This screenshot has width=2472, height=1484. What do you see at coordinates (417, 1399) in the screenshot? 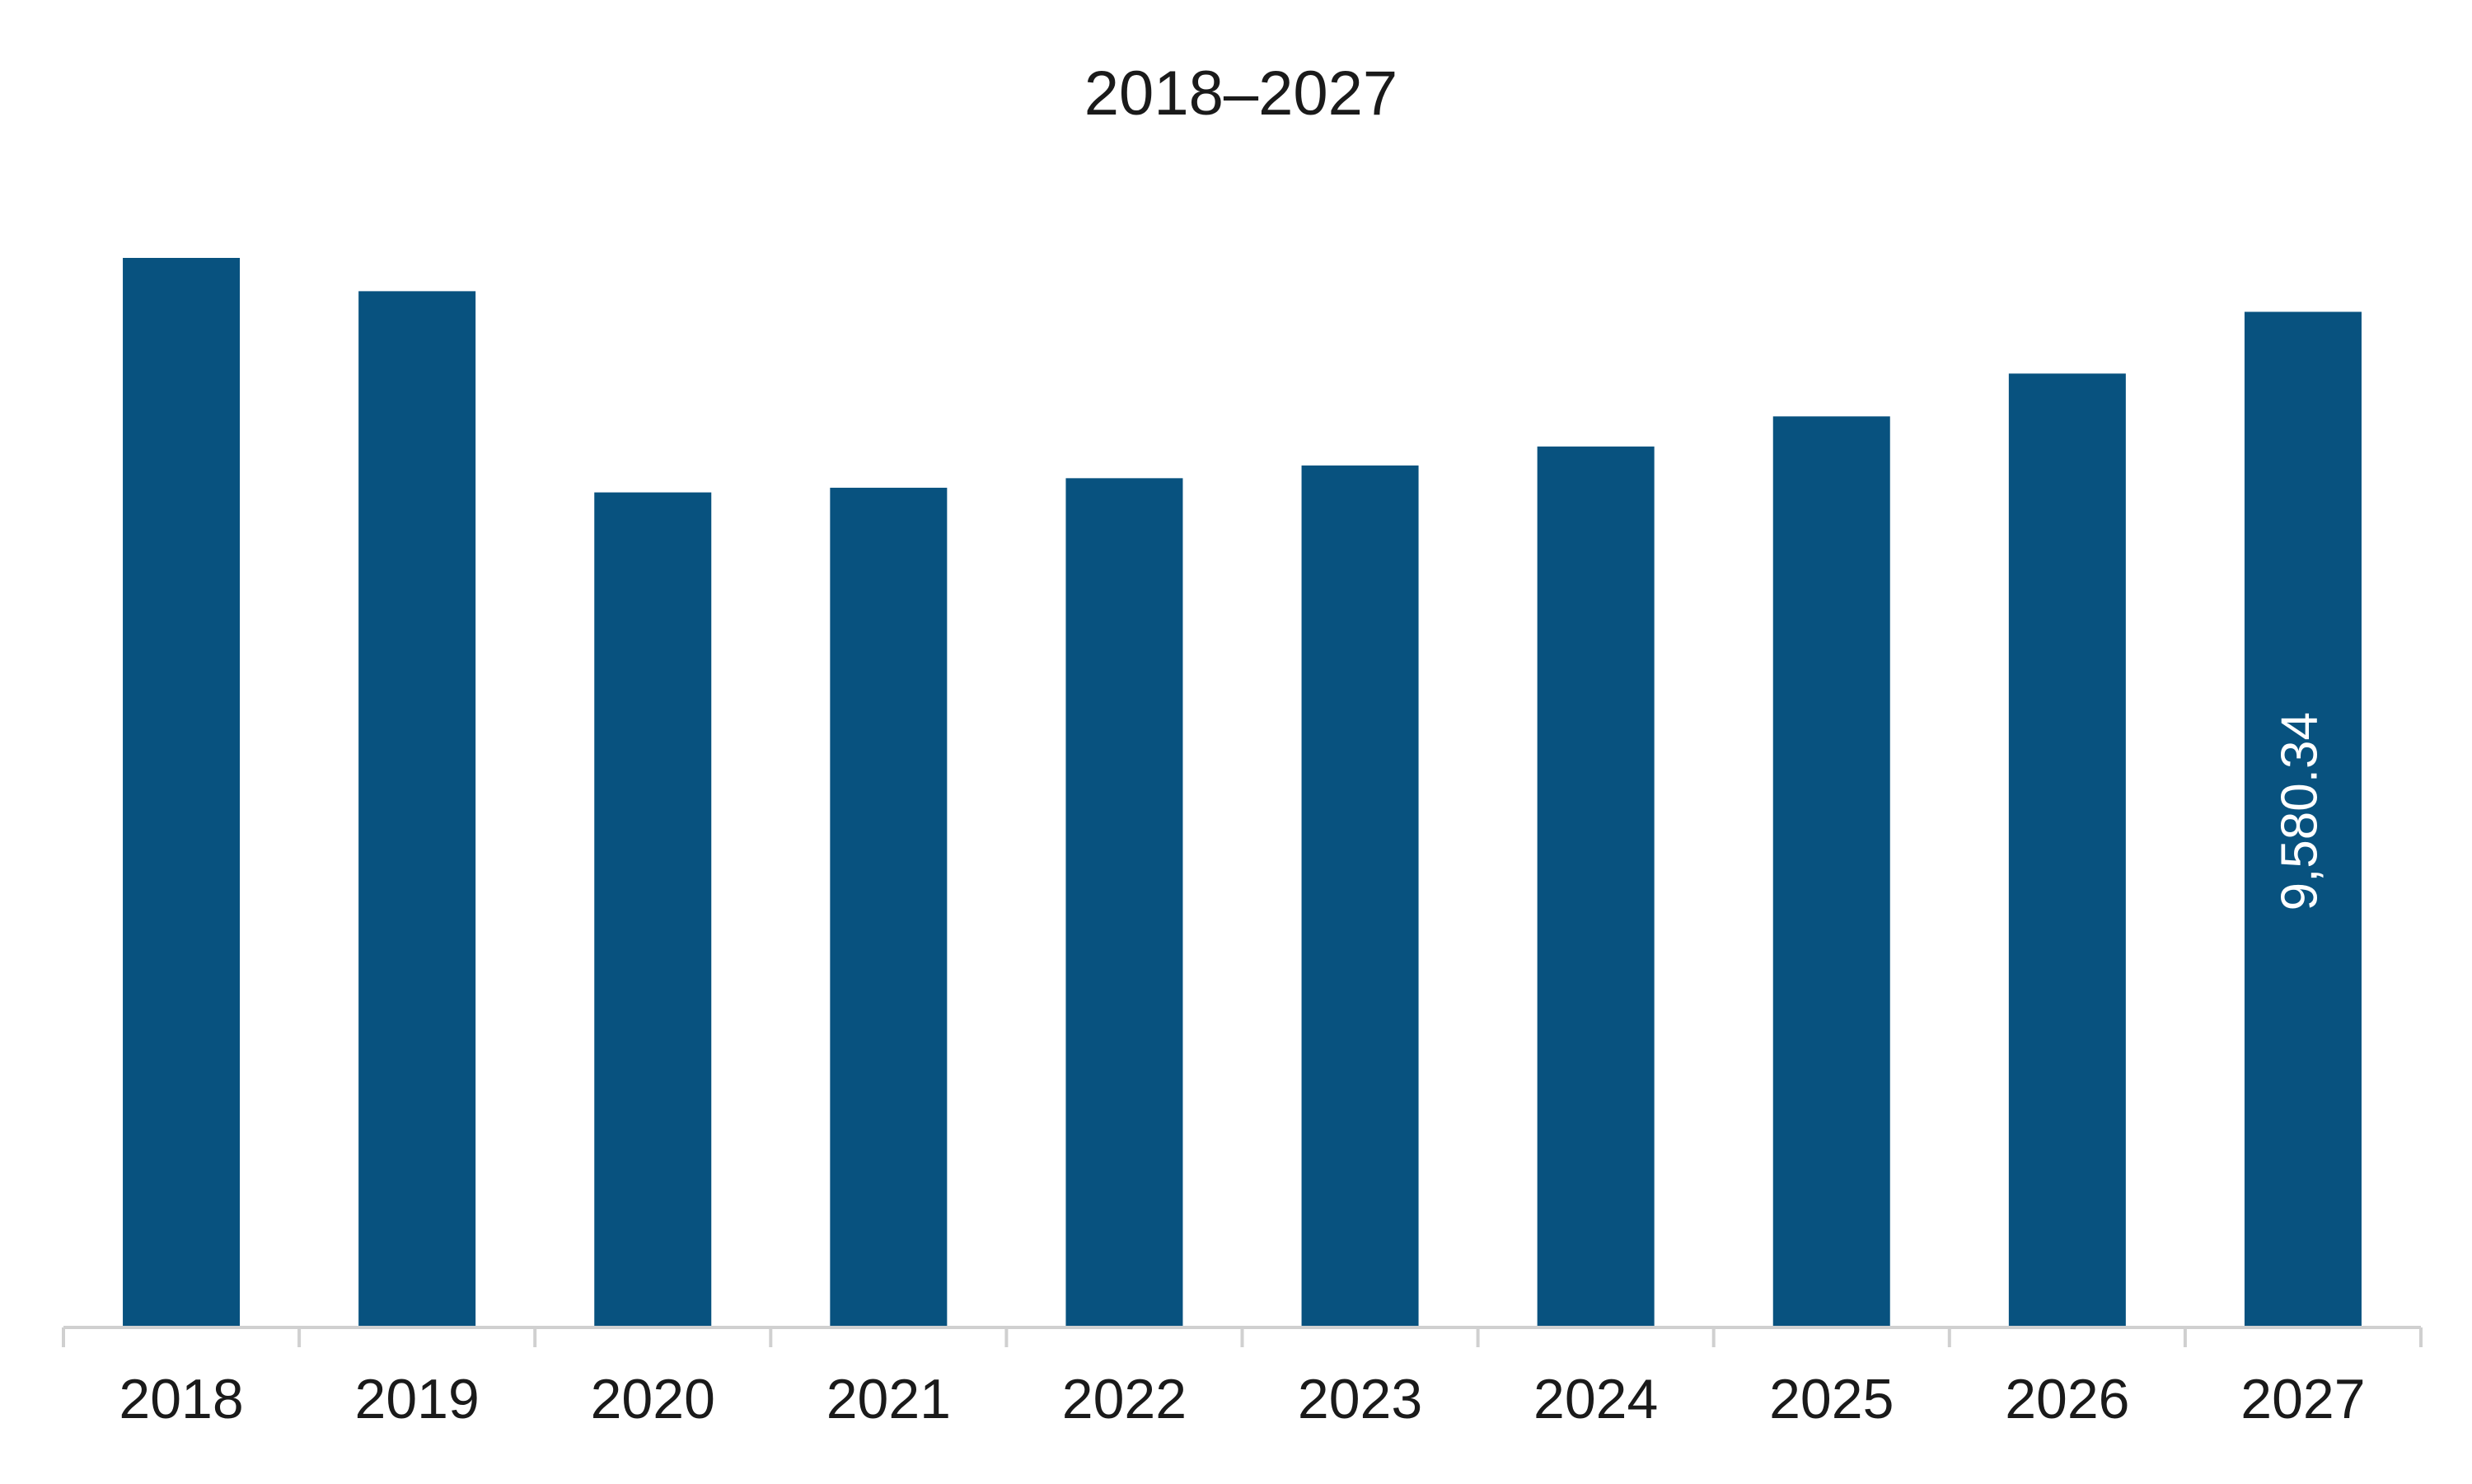
I see `x-tick-label: 2019` at bounding box center [417, 1399].